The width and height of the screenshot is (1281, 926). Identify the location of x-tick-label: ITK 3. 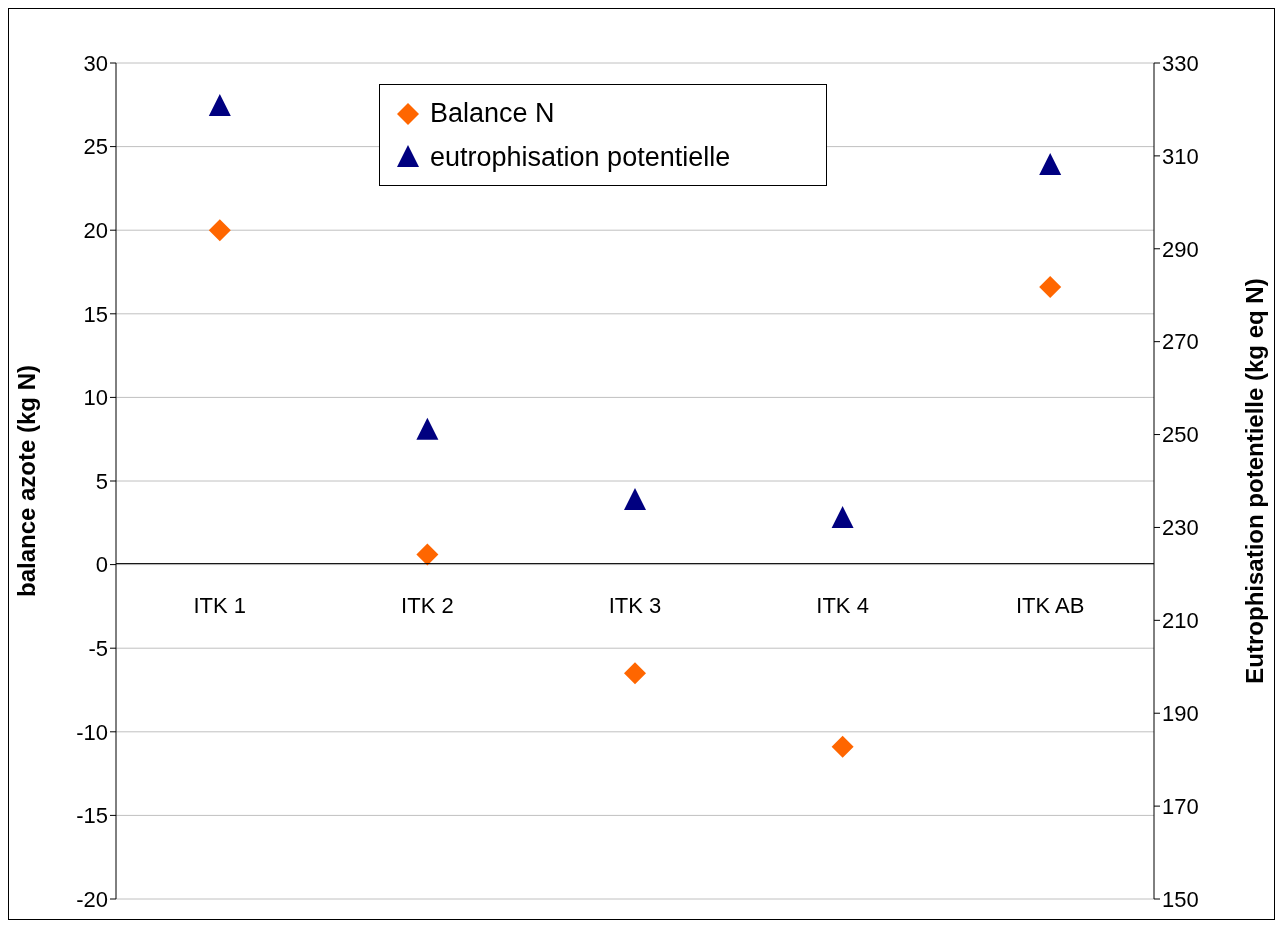
(635, 605).